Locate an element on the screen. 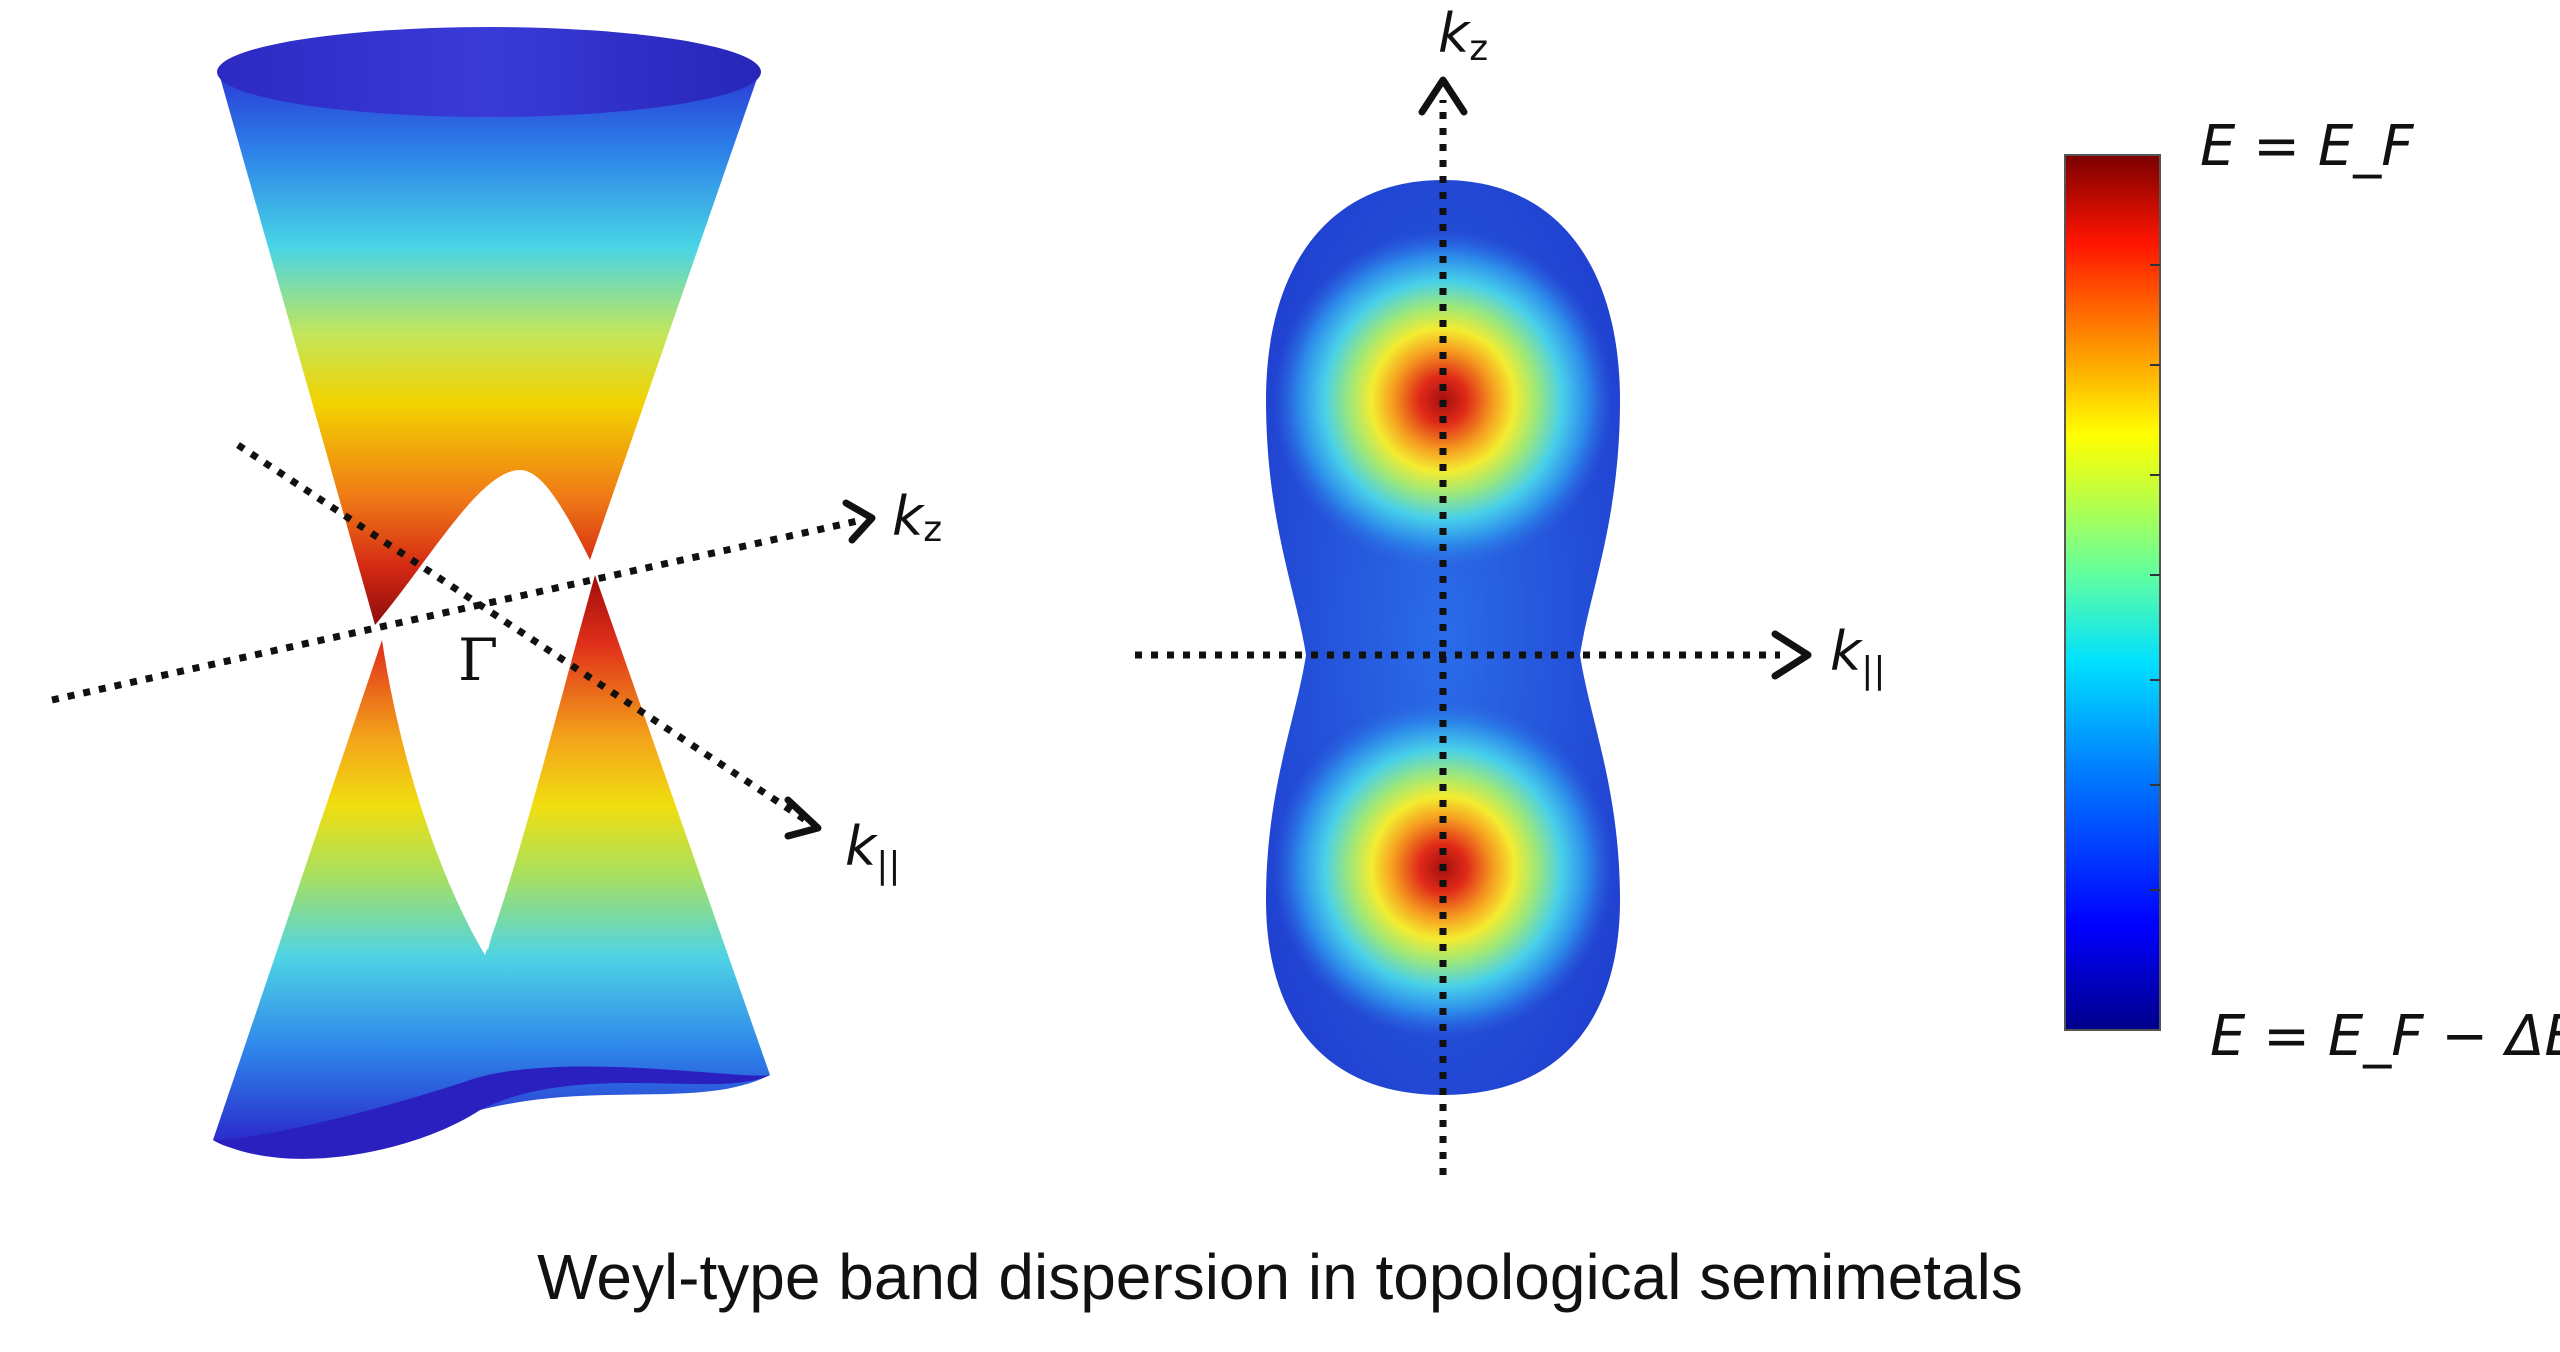 Image resolution: width=2560 pixels, height=1352 pixels. lower-cone is located at coordinates (491, 864).